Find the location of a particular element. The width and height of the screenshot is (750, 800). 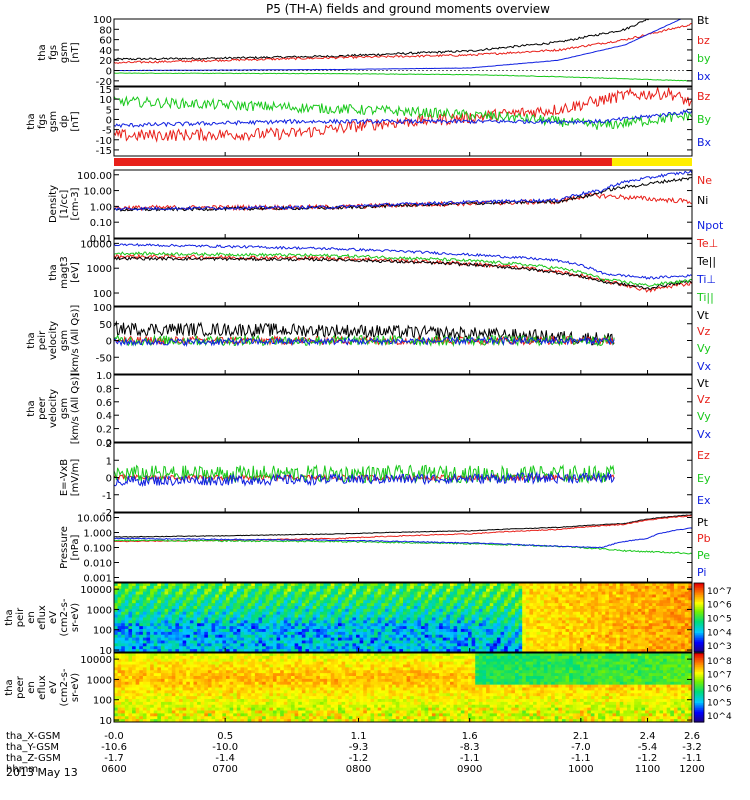

series-line-bx is located at coordinates (398, 45).